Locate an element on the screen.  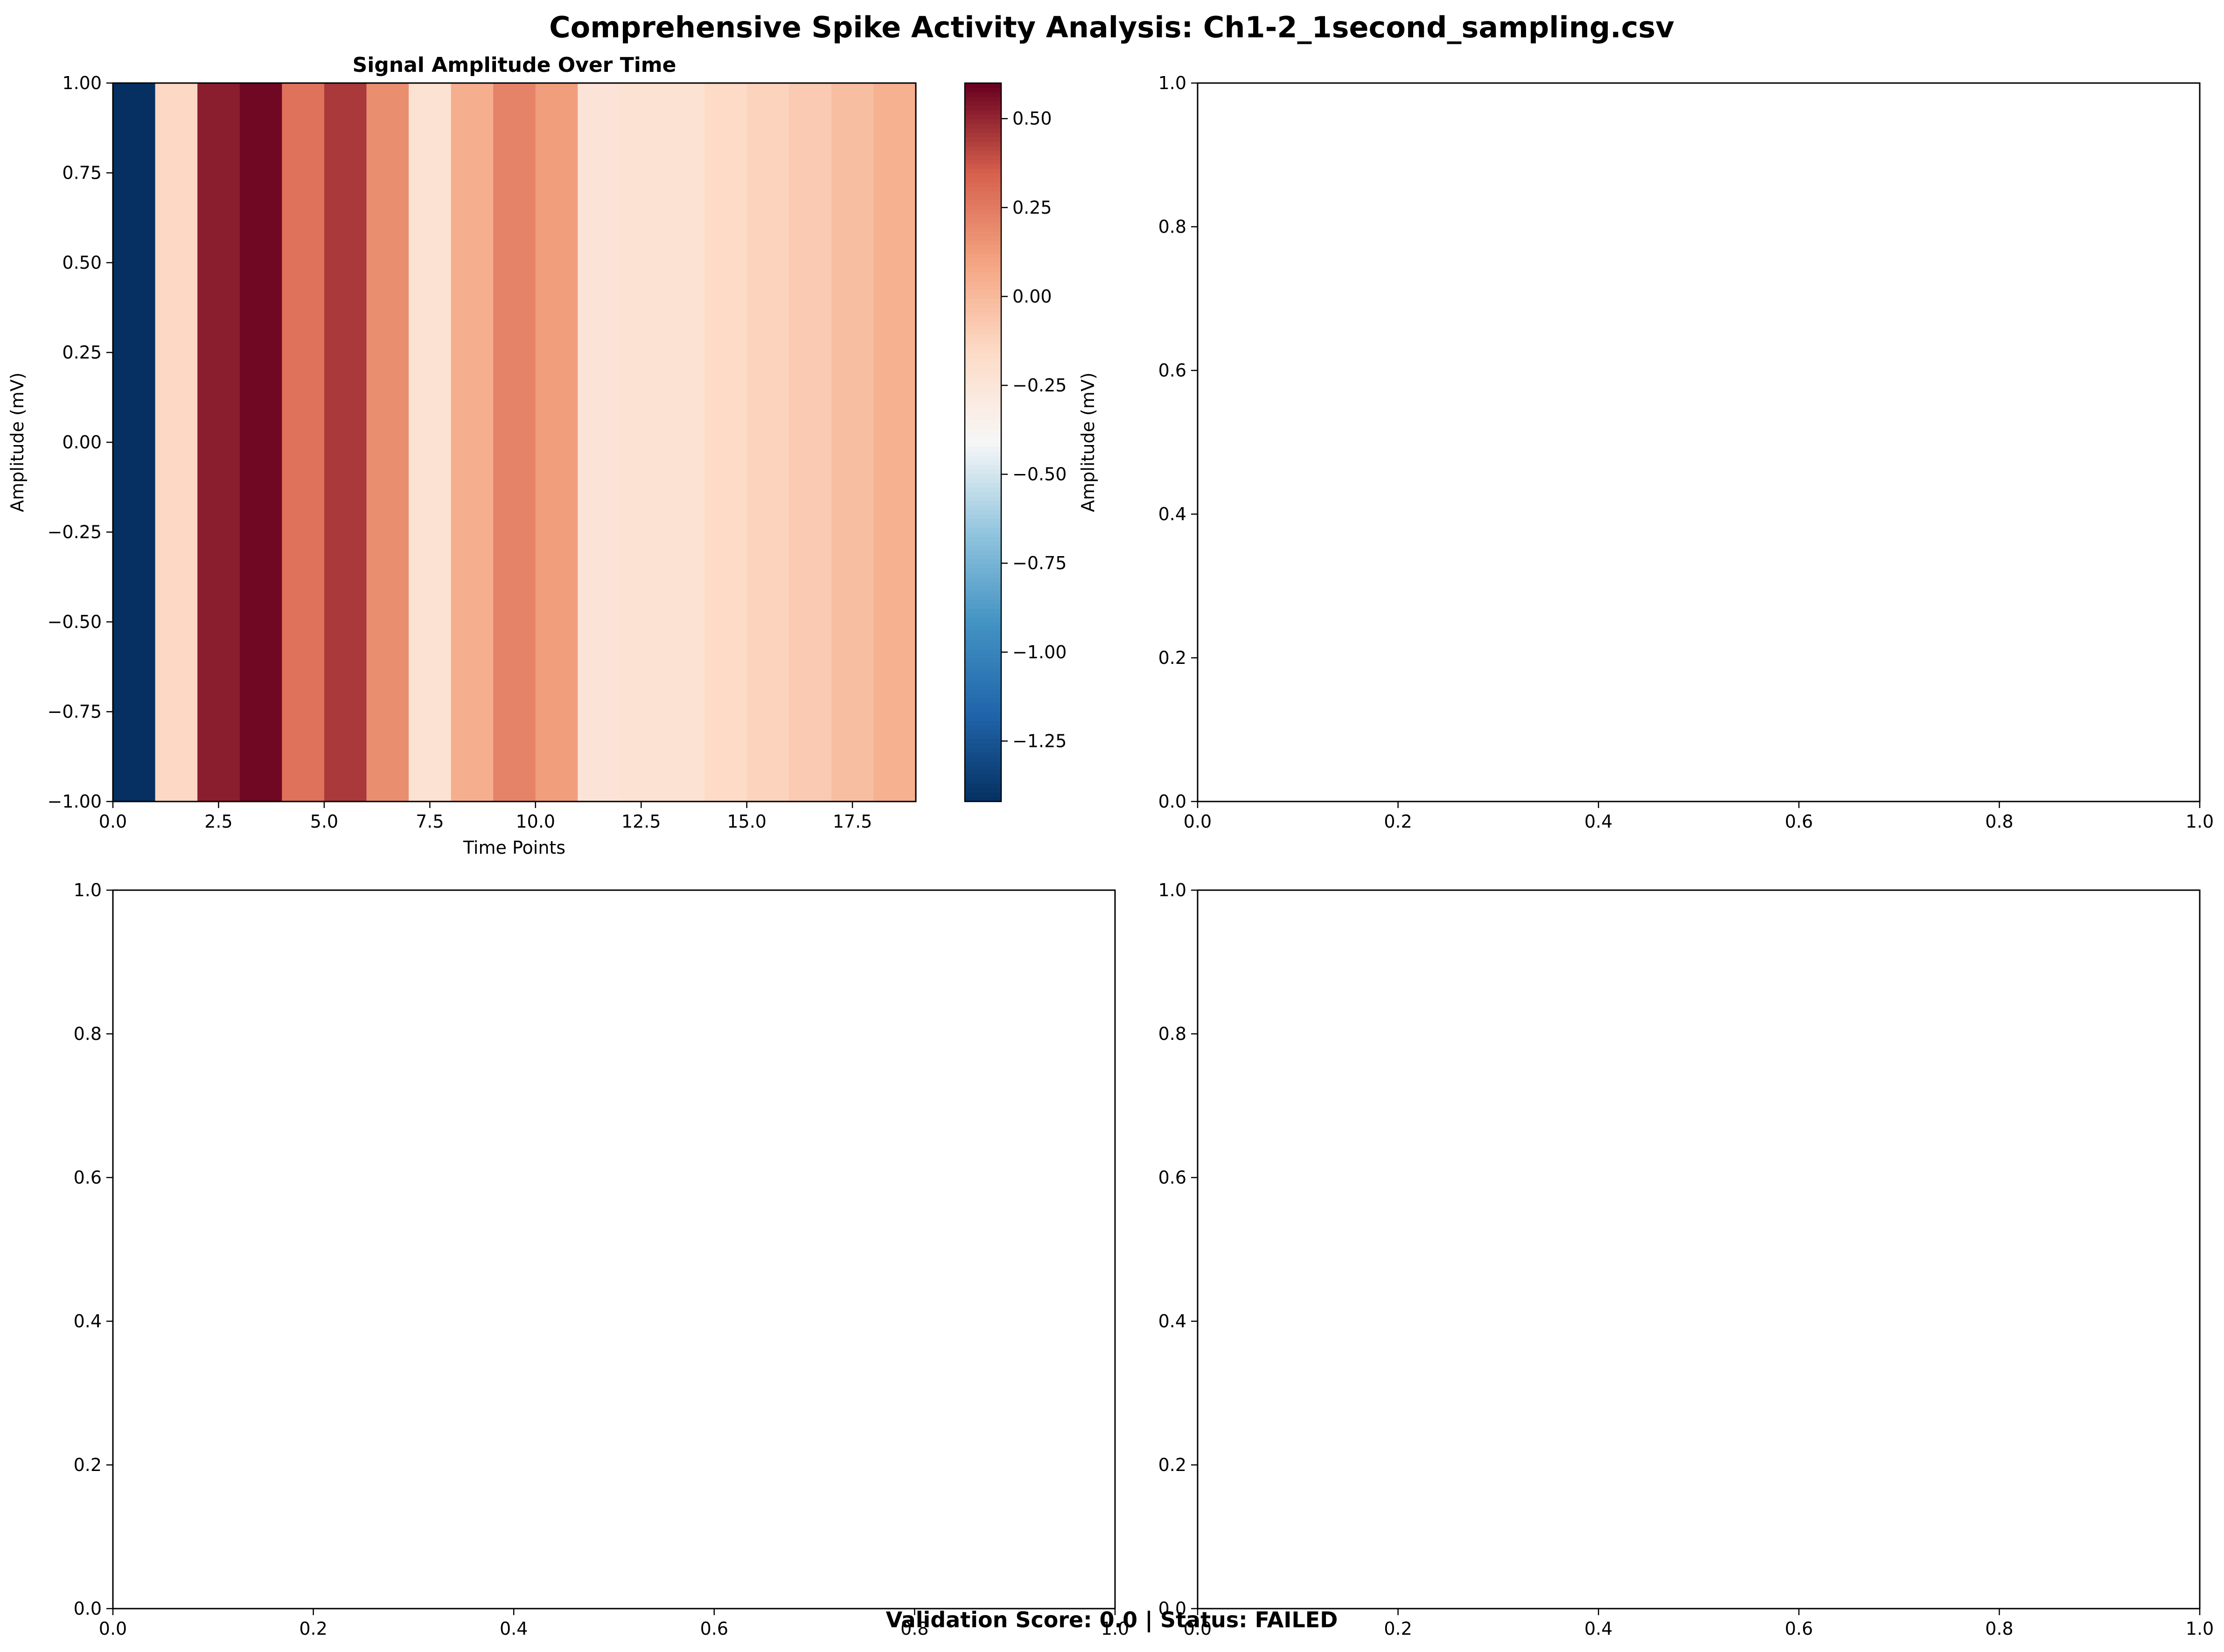
y-tick-label: −1.00 is located at coordinates (75, 802).